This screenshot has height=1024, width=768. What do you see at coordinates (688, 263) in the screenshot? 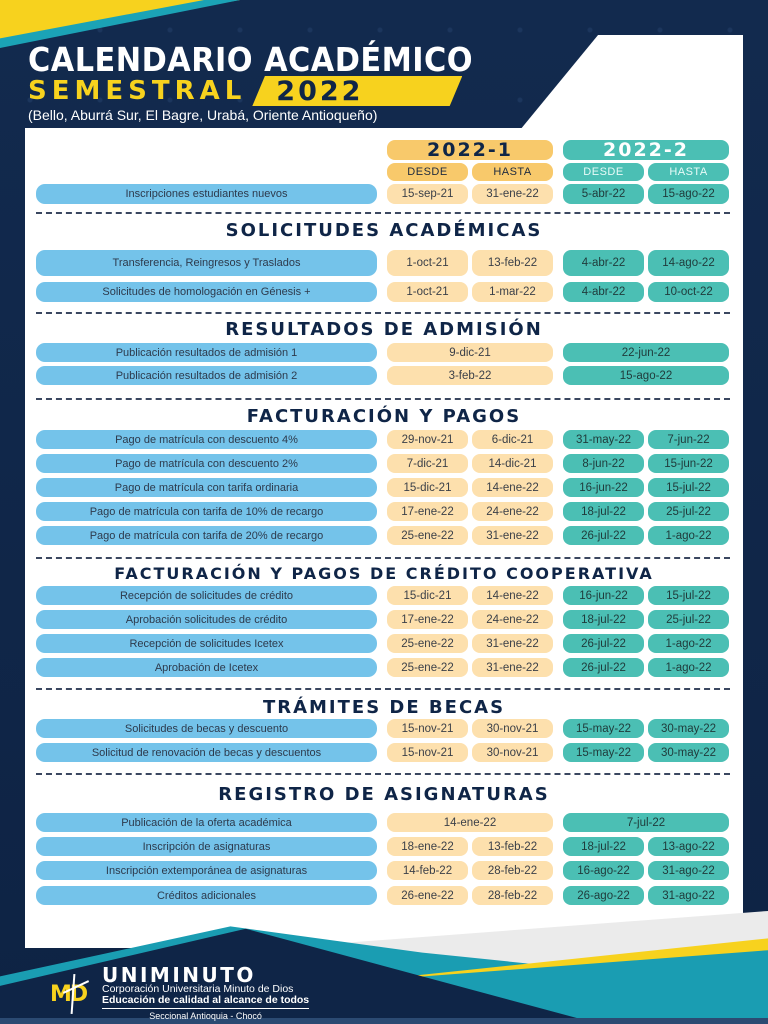
I see `date-cell: 14-ago-22` at bounding box center [688, 263].